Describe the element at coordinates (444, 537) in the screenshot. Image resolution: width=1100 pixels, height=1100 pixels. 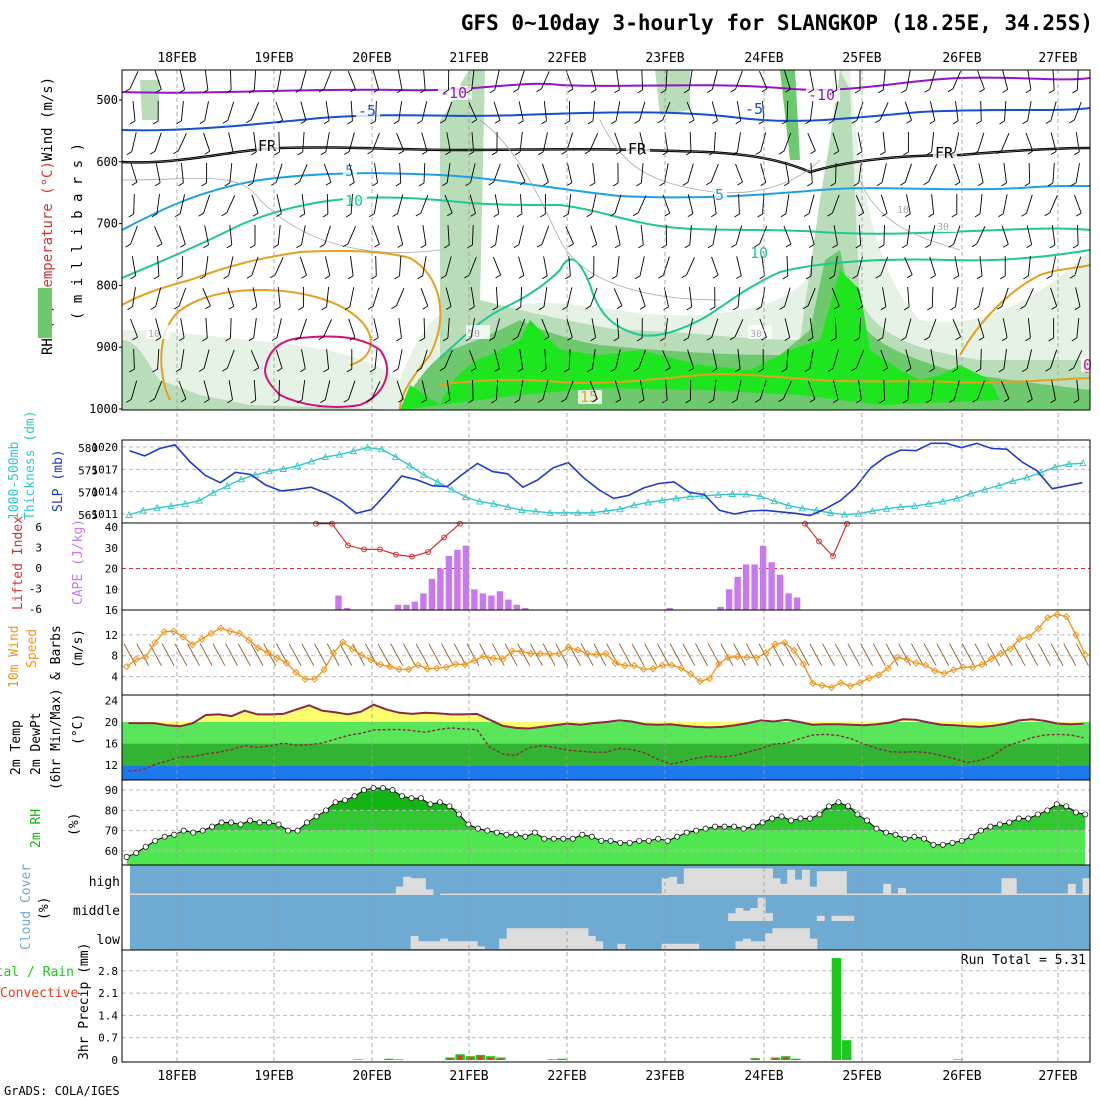
I see `lifted-index-point` at that location.